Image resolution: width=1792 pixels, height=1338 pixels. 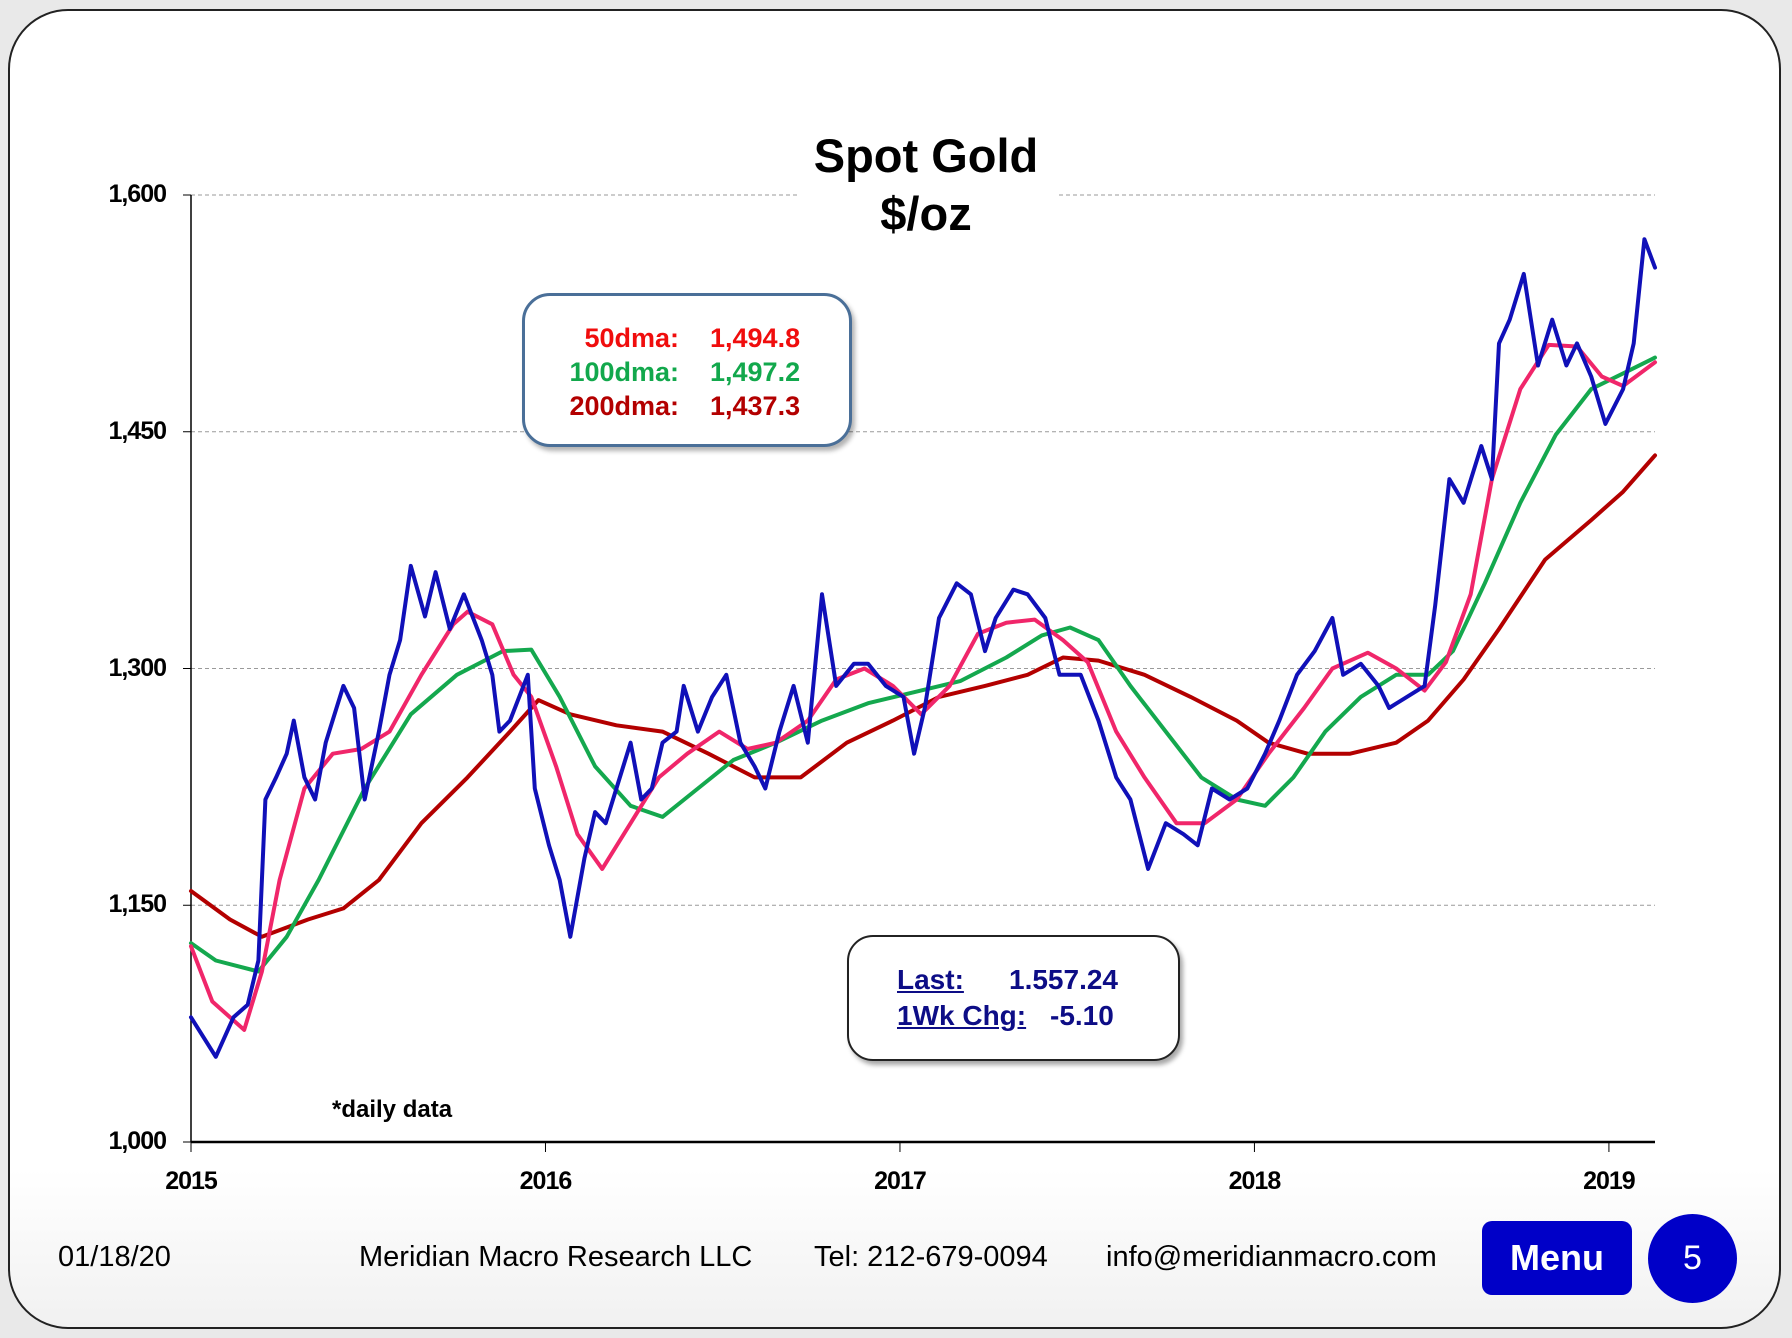 I want to click on x-tick-label: 2018, so click(x=1255, y=1181).